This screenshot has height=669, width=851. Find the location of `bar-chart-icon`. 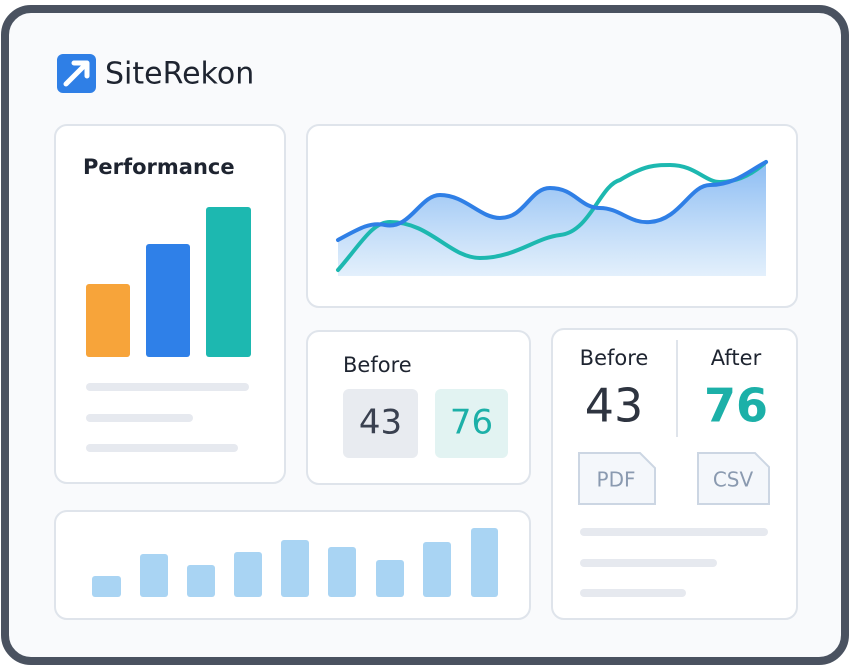

bar-chart-icon is located at coordinates (295, 562).